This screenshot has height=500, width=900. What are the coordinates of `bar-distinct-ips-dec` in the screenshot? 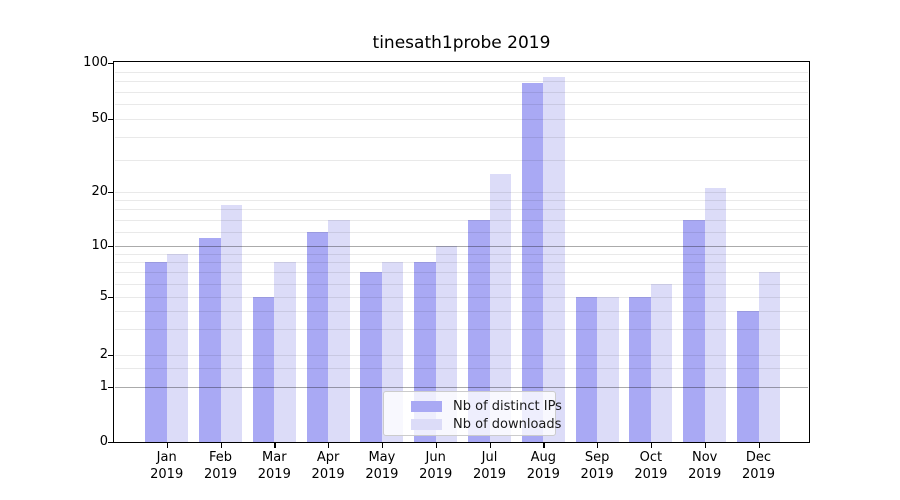 It's located at (748, 376).